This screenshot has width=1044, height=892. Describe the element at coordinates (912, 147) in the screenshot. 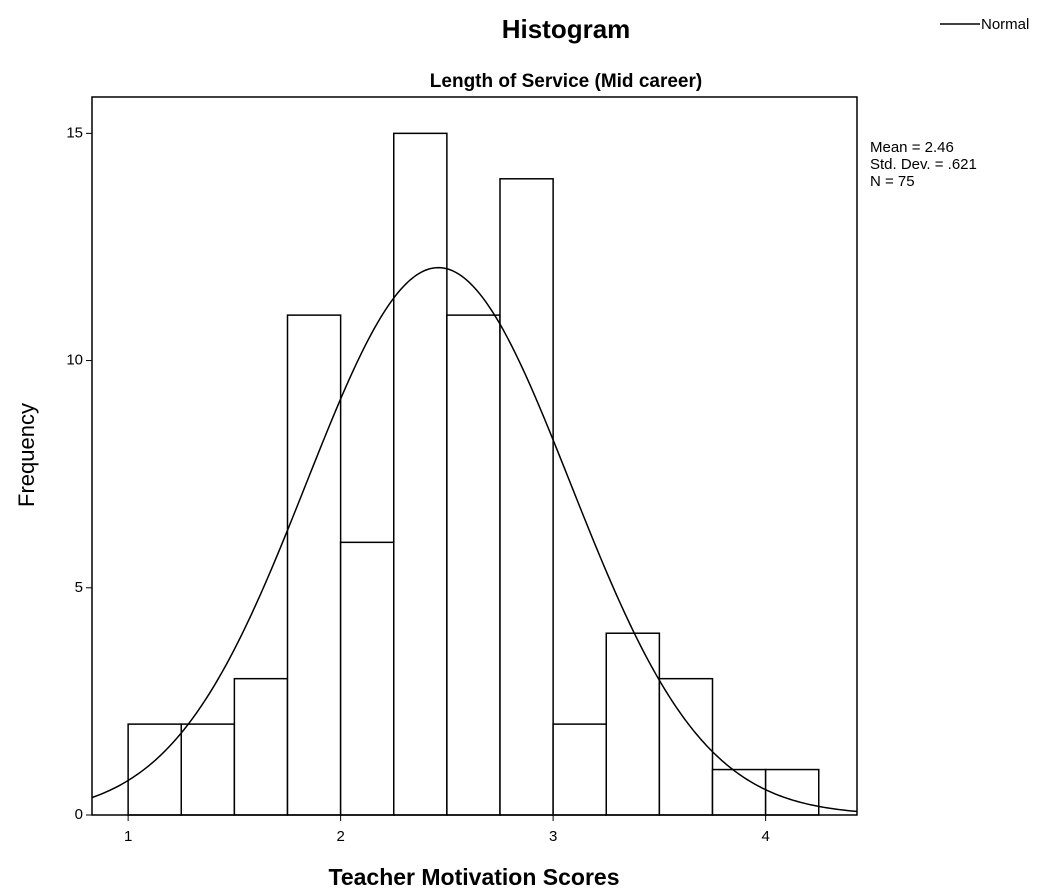

I see `stat-mean: Mean = 2.46` at that location.